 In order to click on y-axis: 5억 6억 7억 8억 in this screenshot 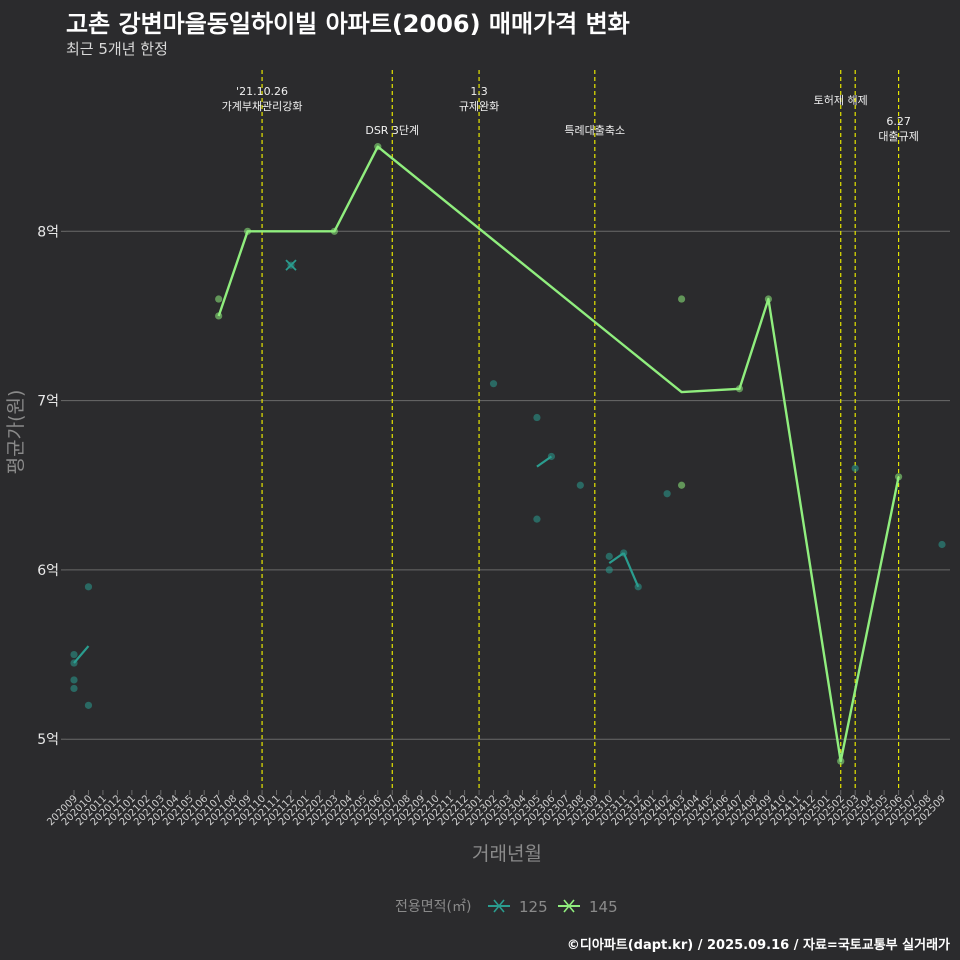, I will do `click(51, 486)`.